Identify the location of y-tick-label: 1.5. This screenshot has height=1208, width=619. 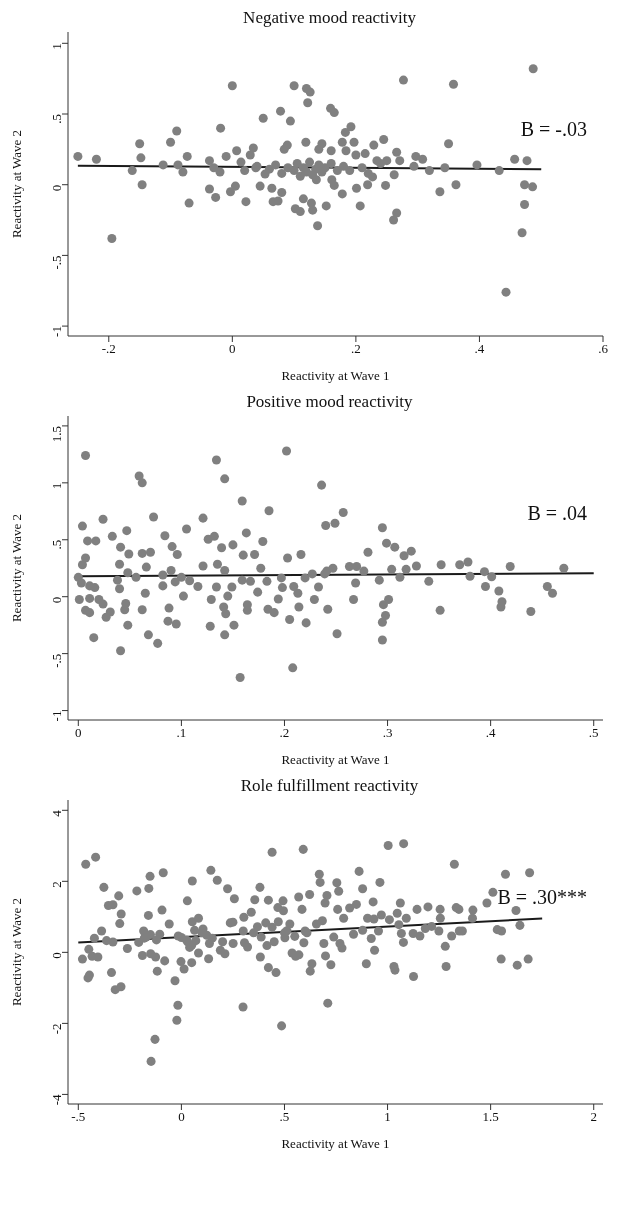
(56, 434).